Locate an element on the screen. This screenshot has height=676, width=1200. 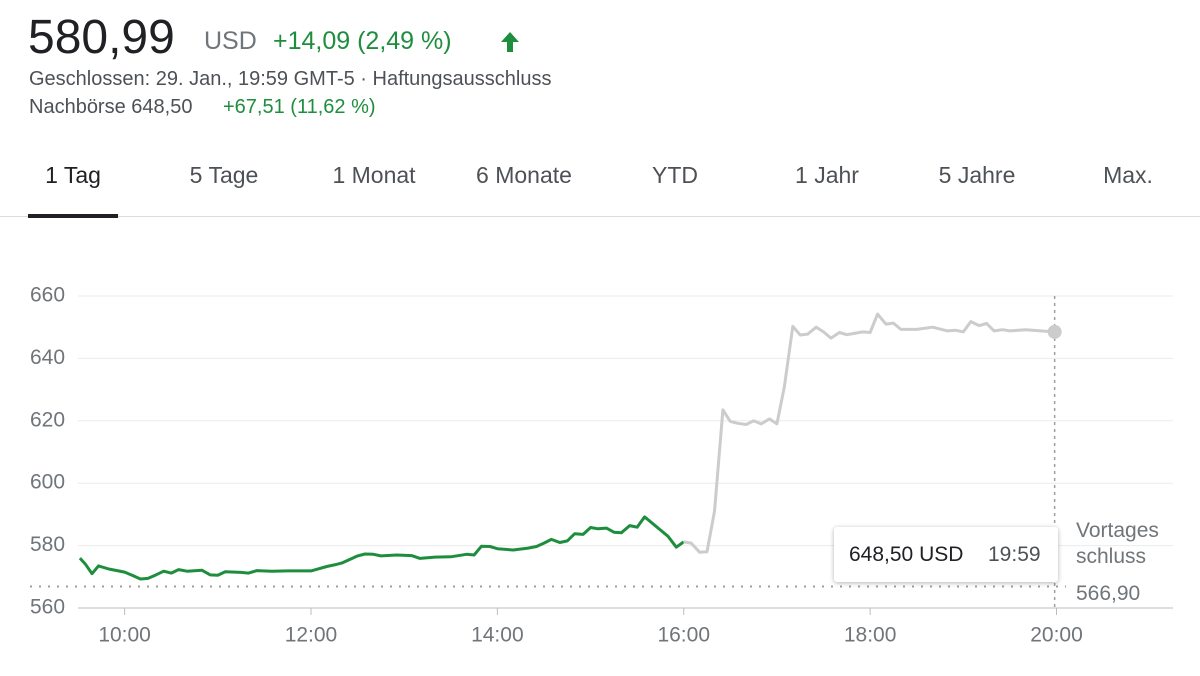
tab: 1 Tag is located at coordinates (73, 175).